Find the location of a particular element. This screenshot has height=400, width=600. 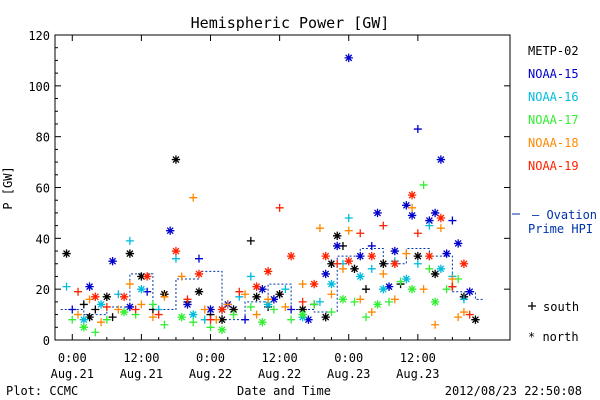

legend-entry: METP-02 is located at coordinates (553, 51).